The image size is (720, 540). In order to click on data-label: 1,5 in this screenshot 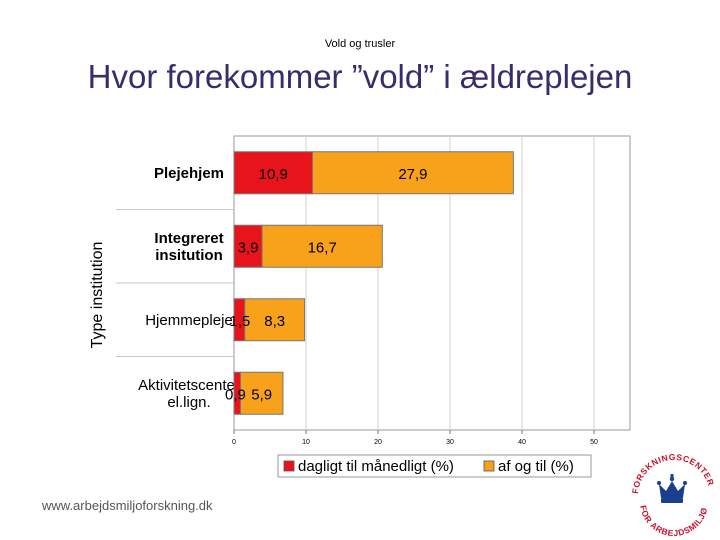, I will do `click(239, 321)`.